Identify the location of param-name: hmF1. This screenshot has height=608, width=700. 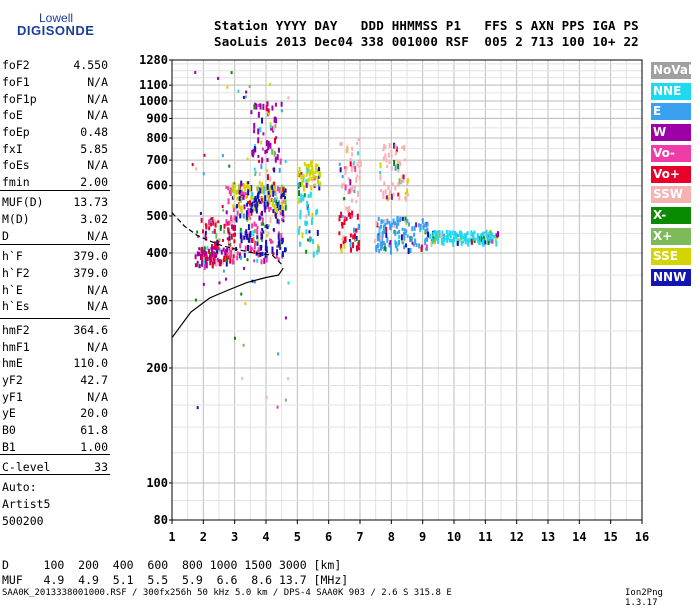
(16, 347).